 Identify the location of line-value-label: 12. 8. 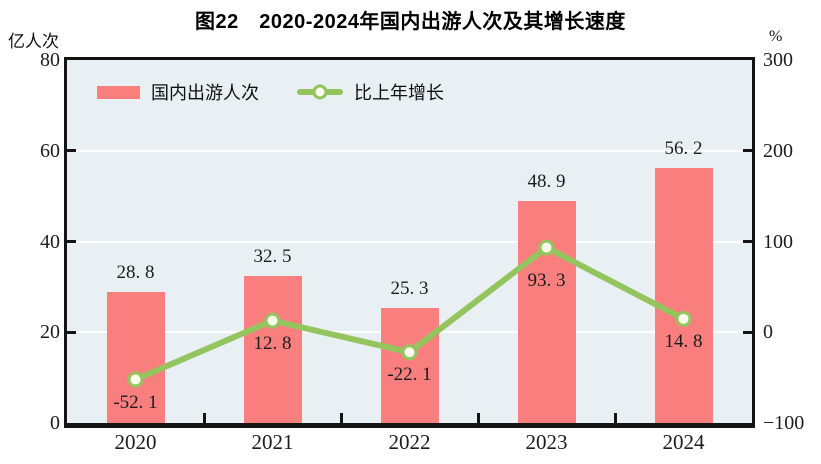
(272, 343).